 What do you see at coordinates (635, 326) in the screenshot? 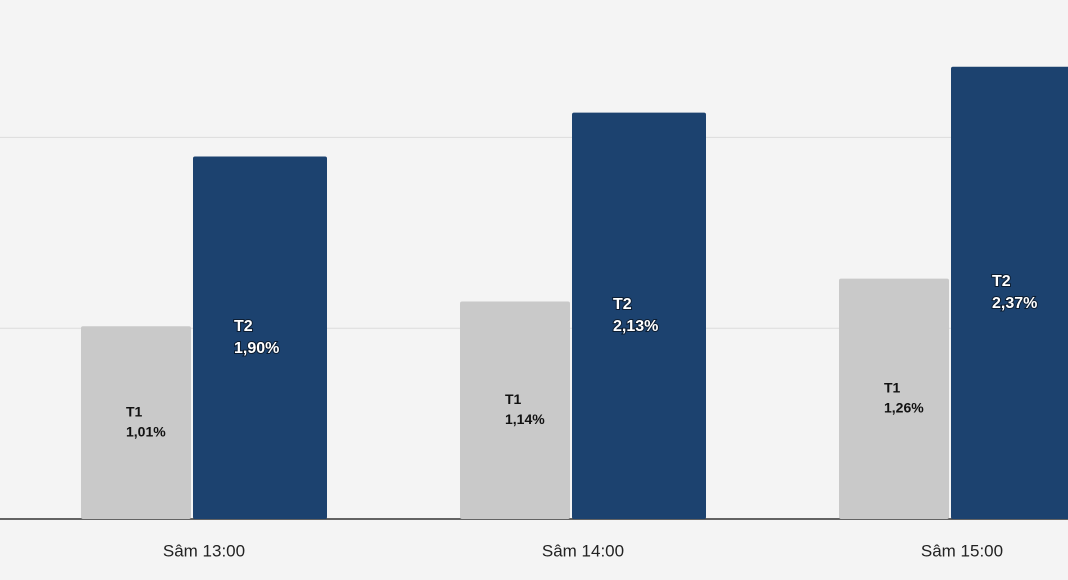
I see `value-label: 2,13%` at bounding box center [635, 326].